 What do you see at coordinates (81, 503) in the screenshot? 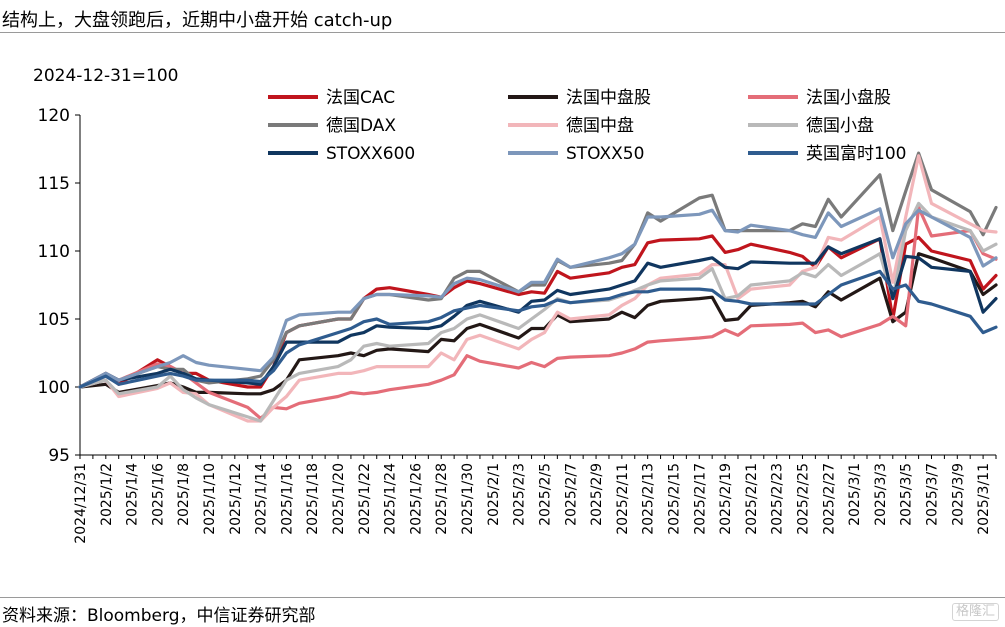
I see `x-tick-label: 2024/12/31` at bounding box center [81, 503].